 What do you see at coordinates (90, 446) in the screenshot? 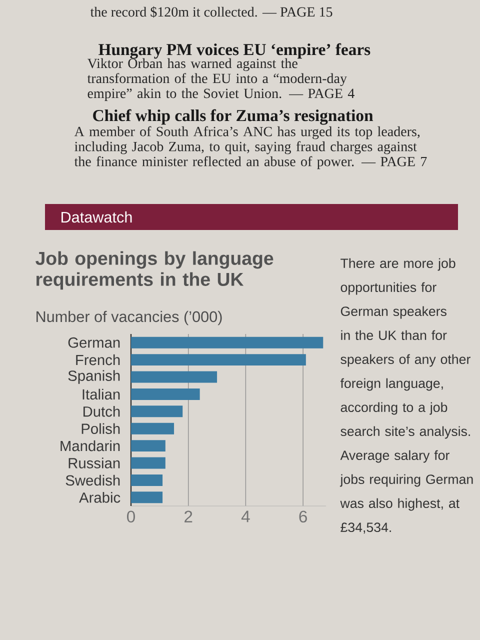
I see `y-tick-label: Mandarin` at bounding box center [90, 446].